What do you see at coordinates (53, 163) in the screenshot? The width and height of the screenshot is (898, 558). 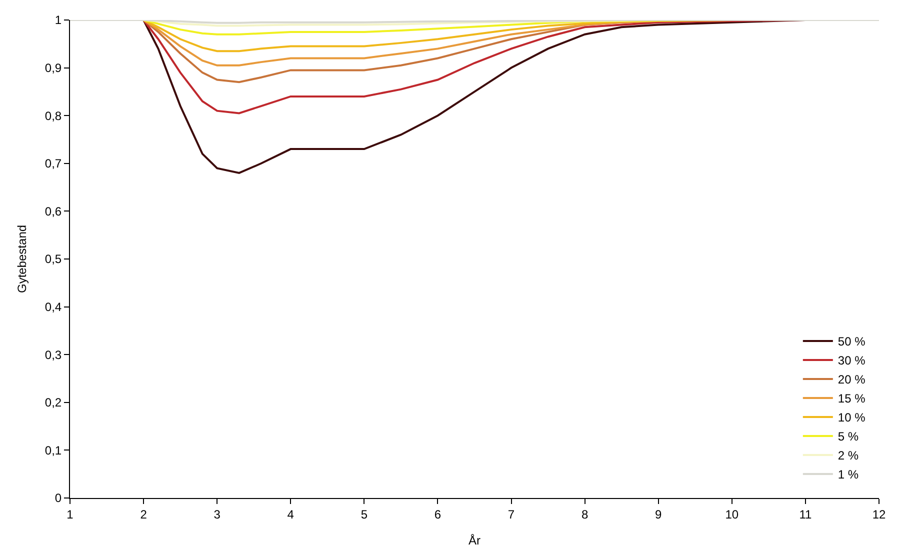 I see `y-tick-label: 0,7` at bounding box center [53, 163].